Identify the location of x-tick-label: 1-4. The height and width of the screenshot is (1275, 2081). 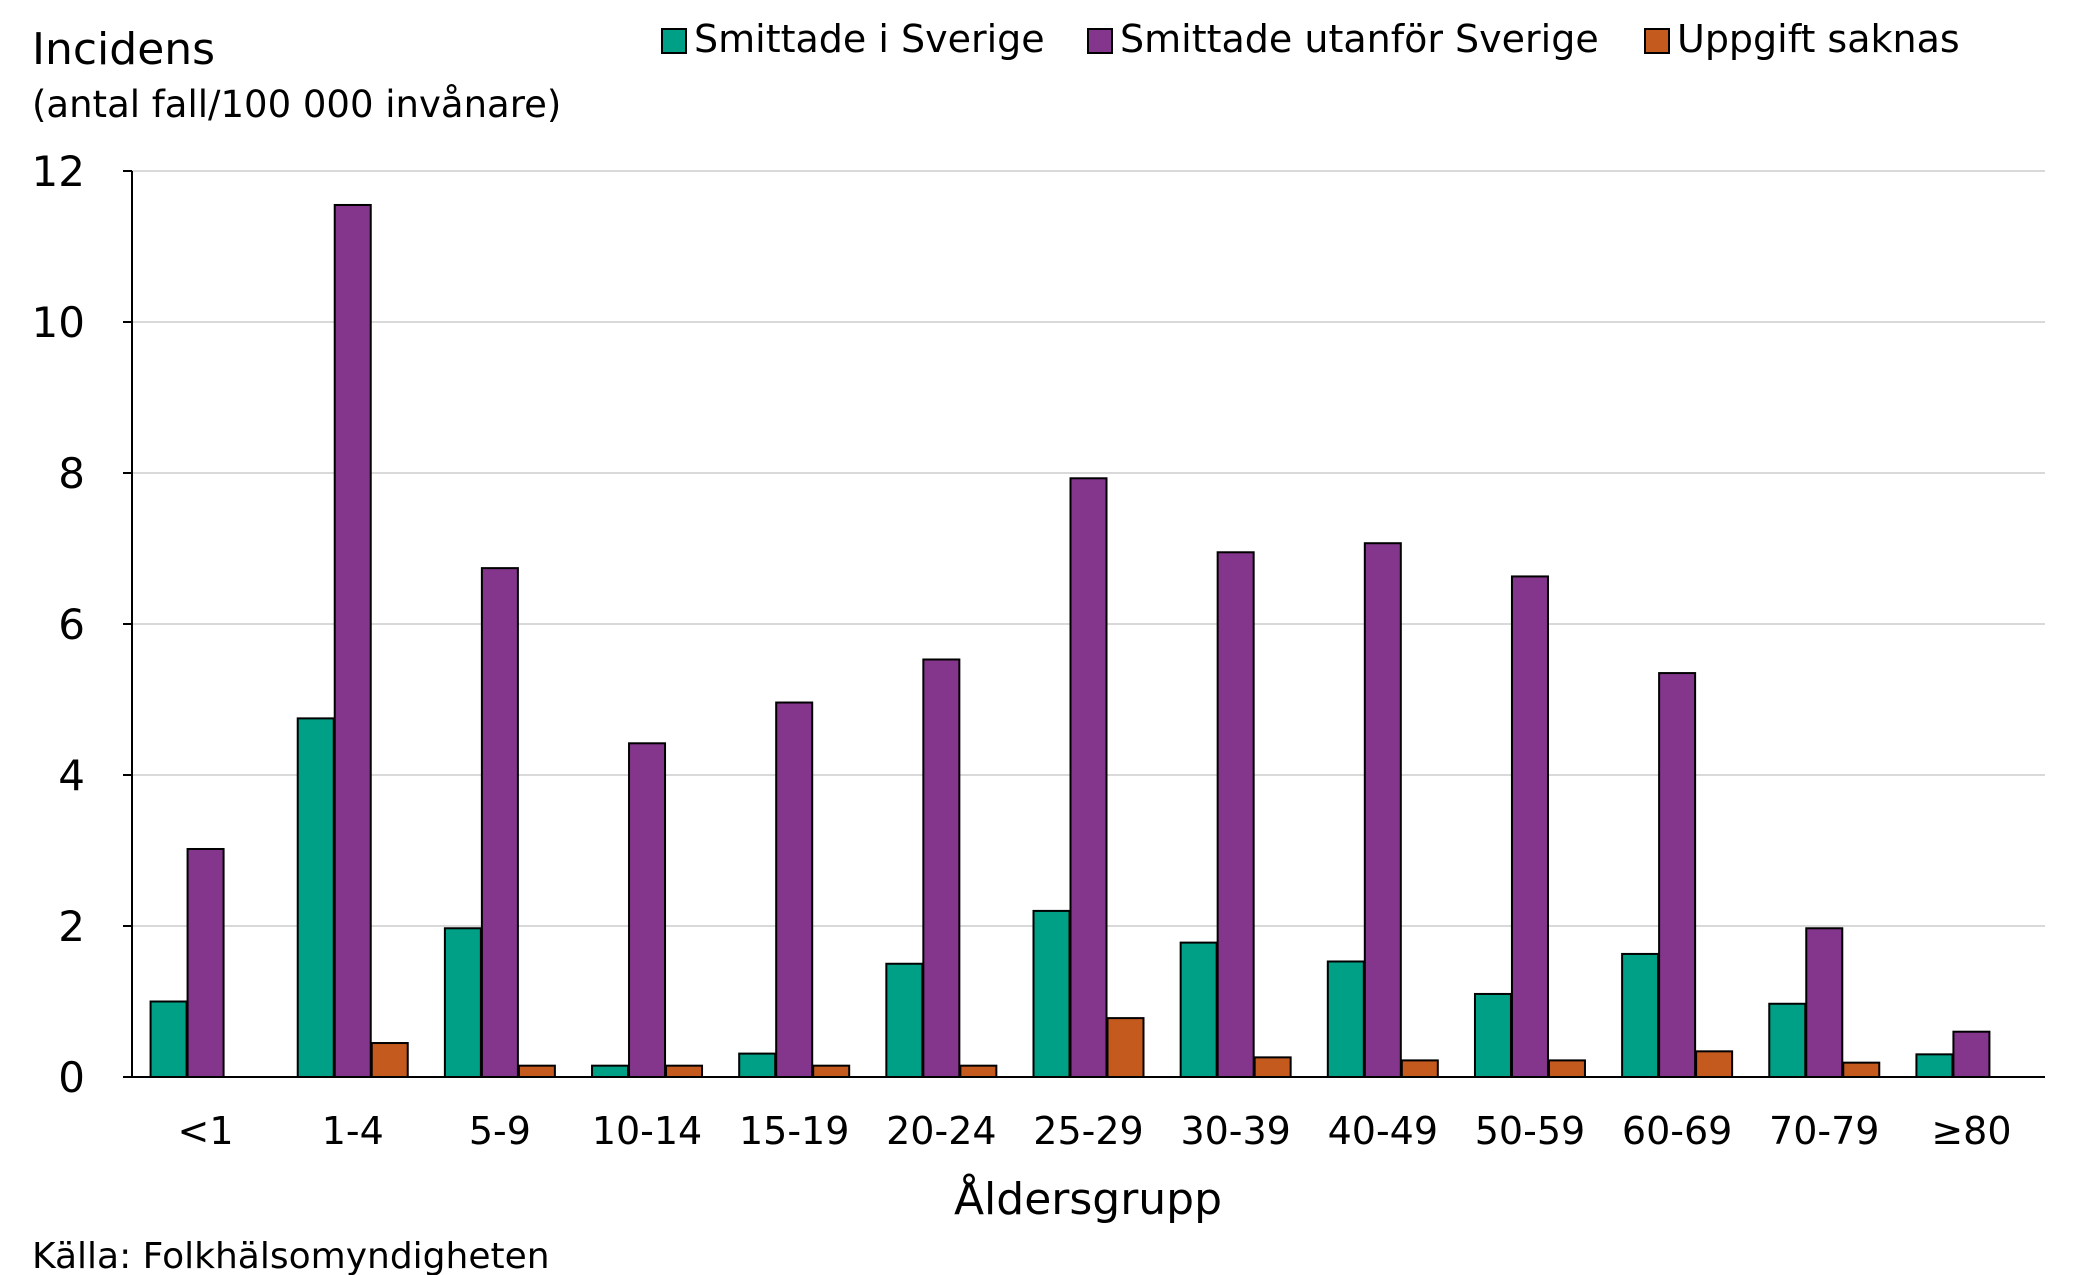
(353, 1131).